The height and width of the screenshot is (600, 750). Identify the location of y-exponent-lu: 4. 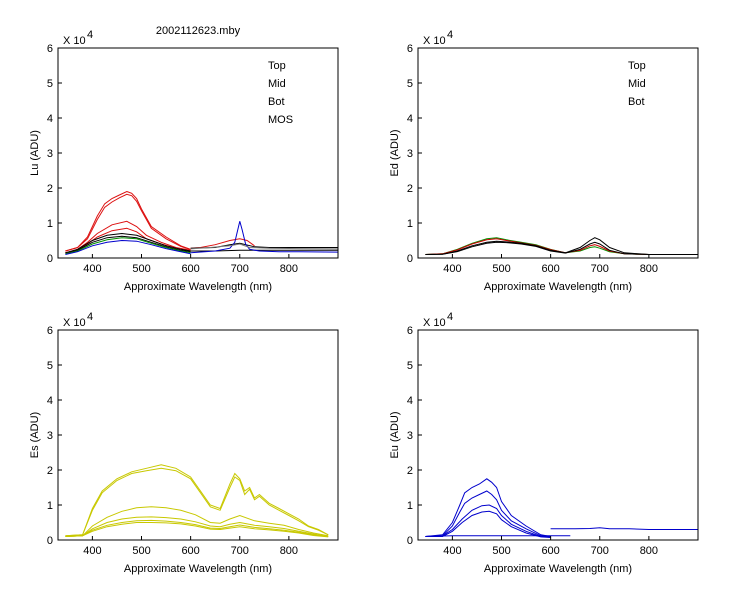
(90, 35).